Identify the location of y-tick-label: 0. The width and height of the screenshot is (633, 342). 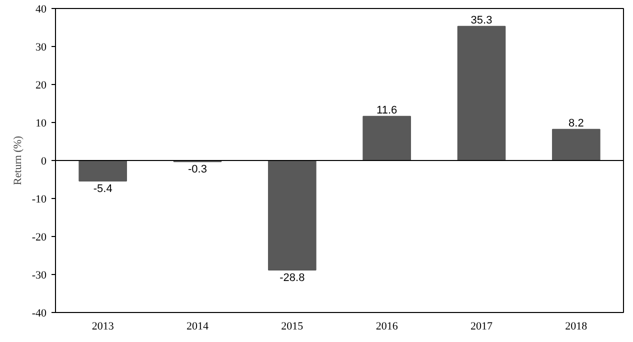
(44, 162).